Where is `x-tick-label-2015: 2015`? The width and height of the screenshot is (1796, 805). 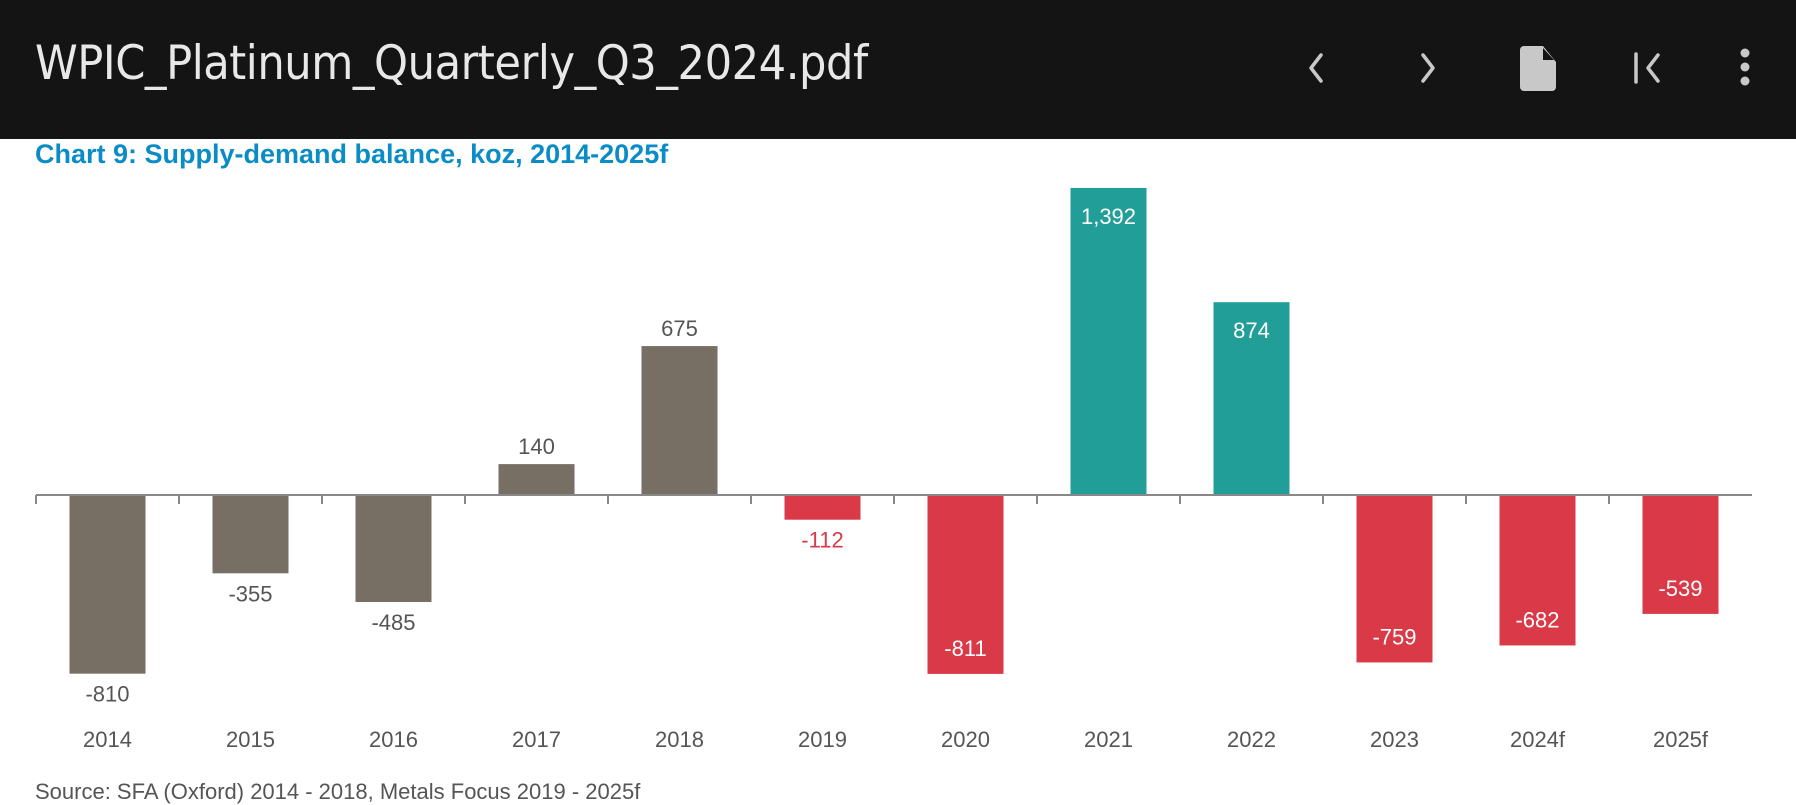
x-tick-label-2015: 2015 is located at coordinates (250, 739).